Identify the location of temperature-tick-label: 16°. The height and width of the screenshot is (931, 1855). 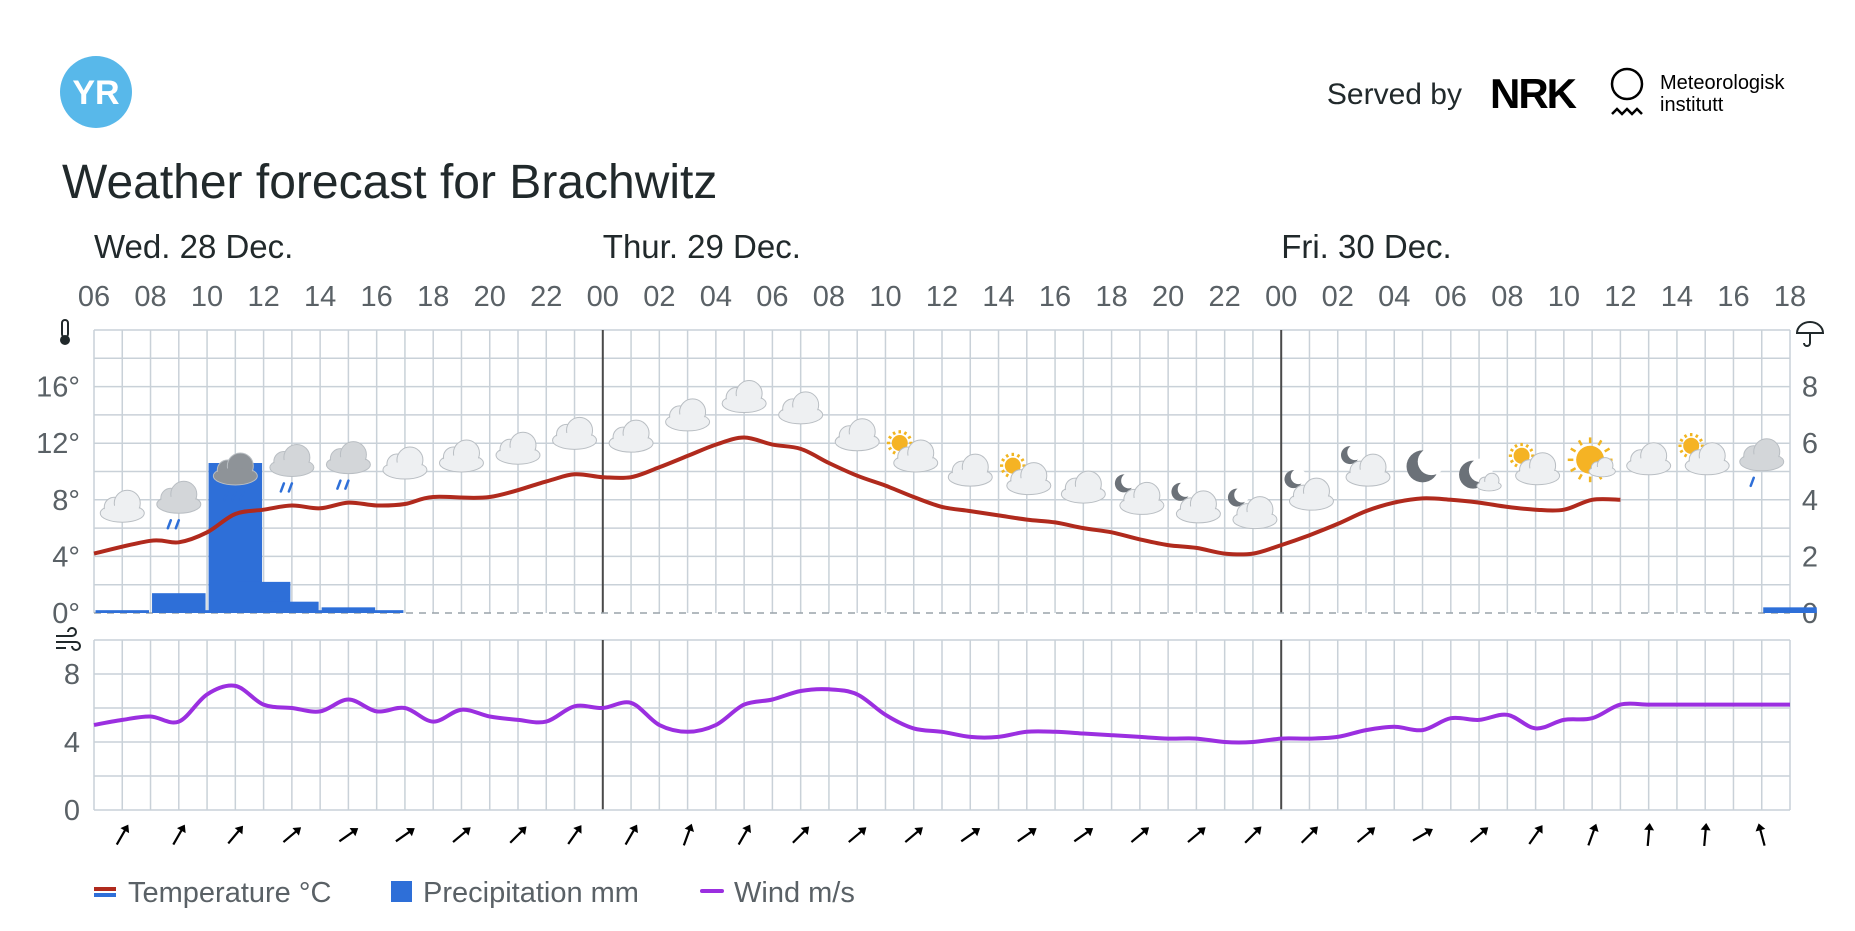
(58, 388).